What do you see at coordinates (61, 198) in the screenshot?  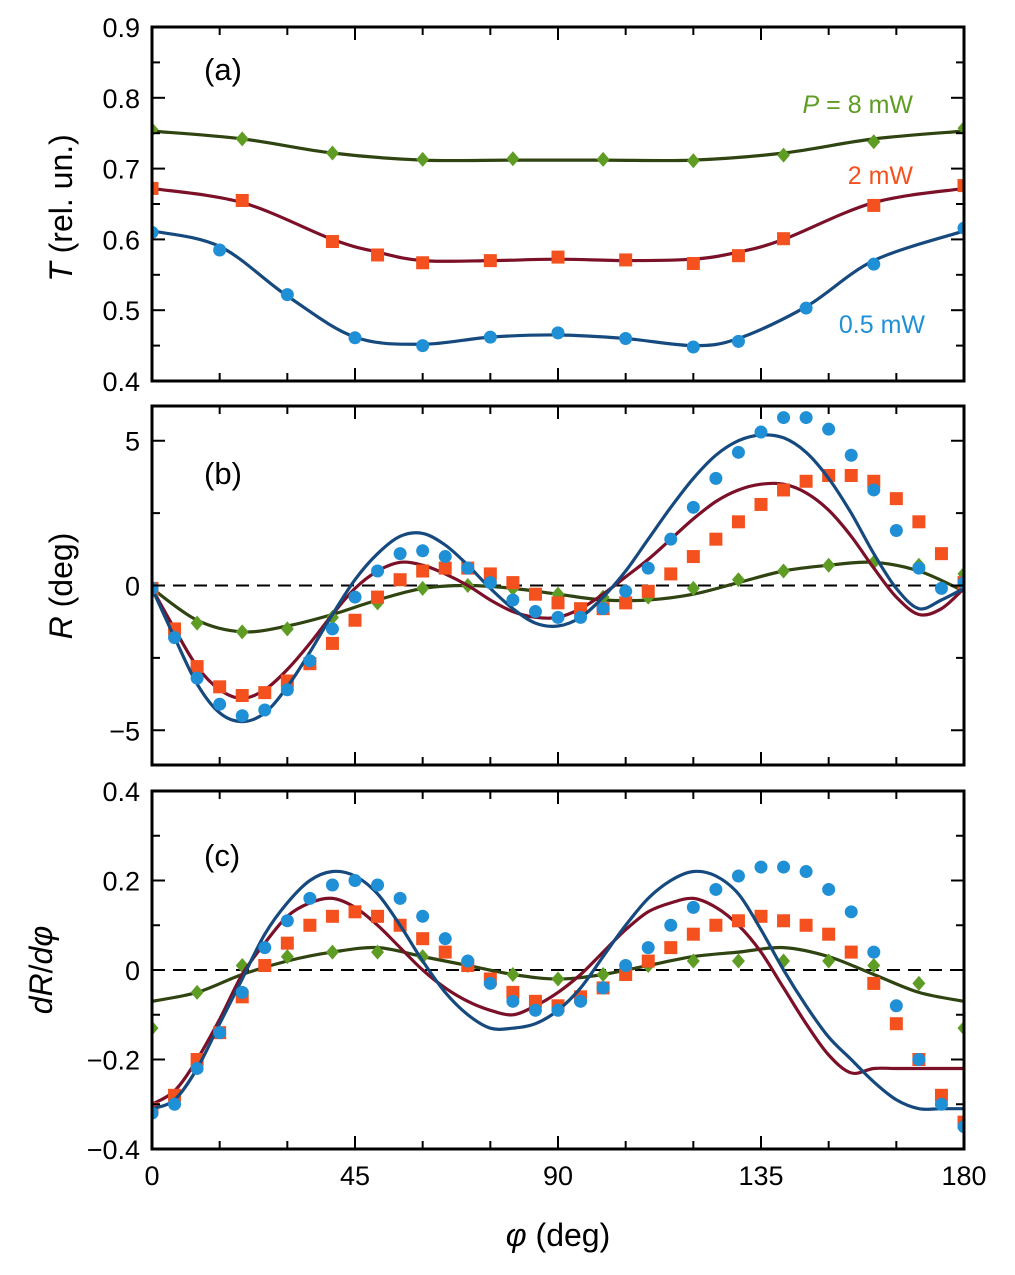 I see `ylabel-a-rest: (rel. un.)` at bounding box center [61, 198].